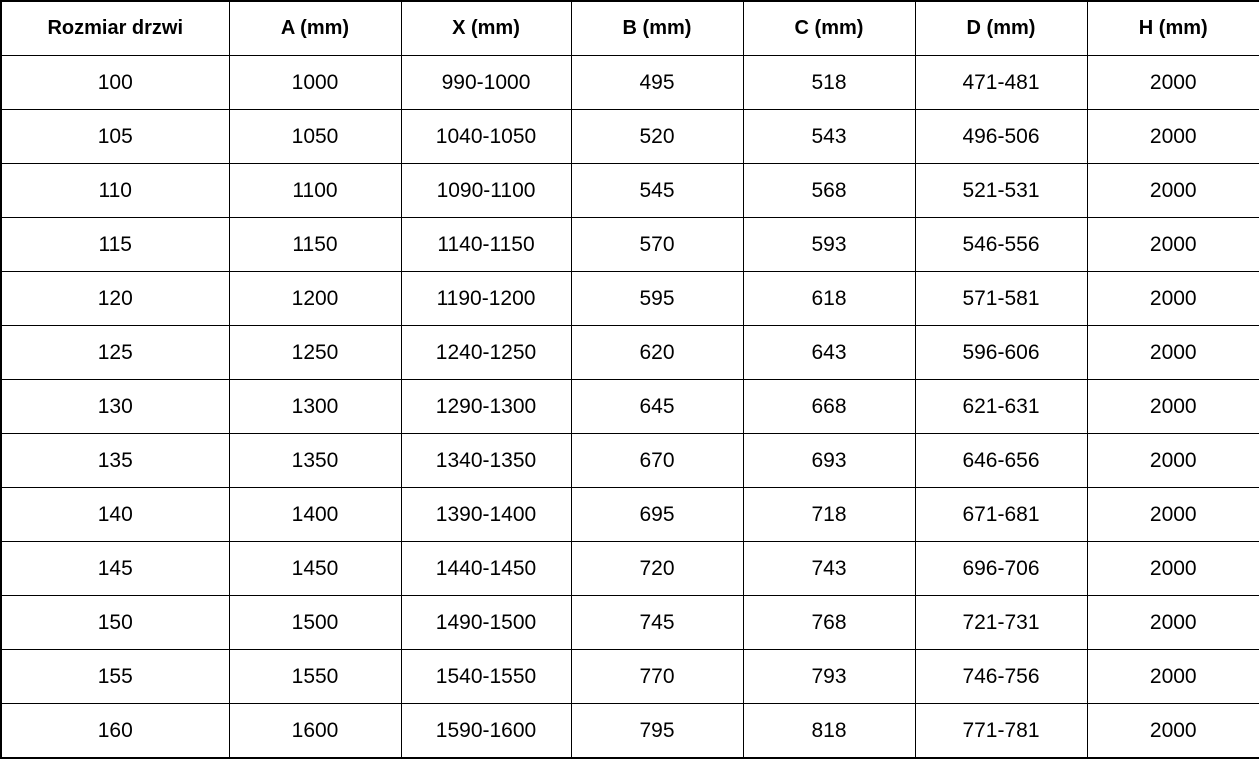 The width and height of the screenshot is (1259, 759). I want to click on table-cell: 671-681, so click(1001, 514).